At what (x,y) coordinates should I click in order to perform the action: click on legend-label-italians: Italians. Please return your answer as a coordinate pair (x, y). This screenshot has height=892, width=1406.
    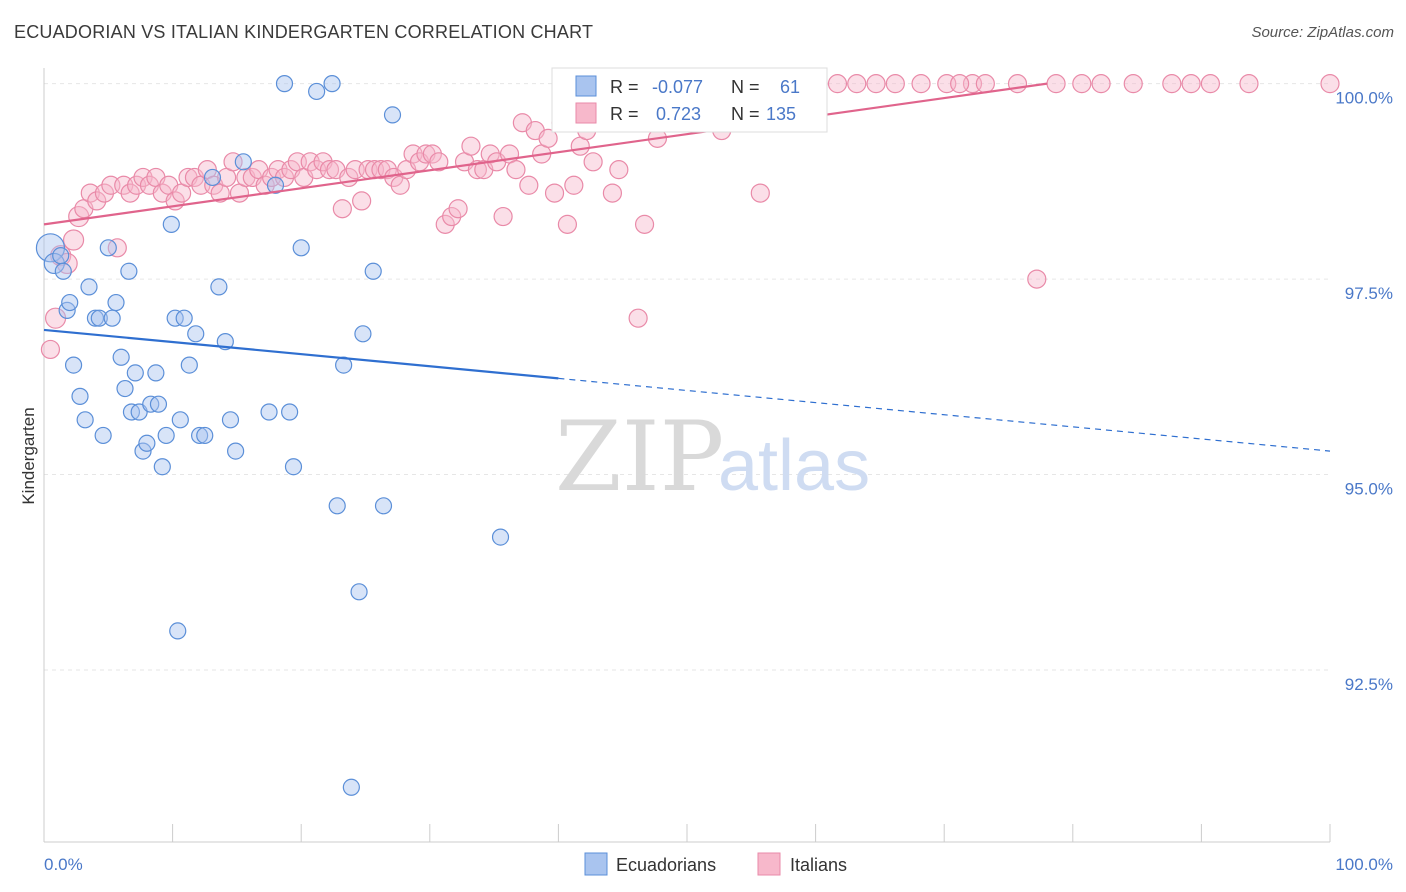
    Looking at the image, I should click on (818, 865).